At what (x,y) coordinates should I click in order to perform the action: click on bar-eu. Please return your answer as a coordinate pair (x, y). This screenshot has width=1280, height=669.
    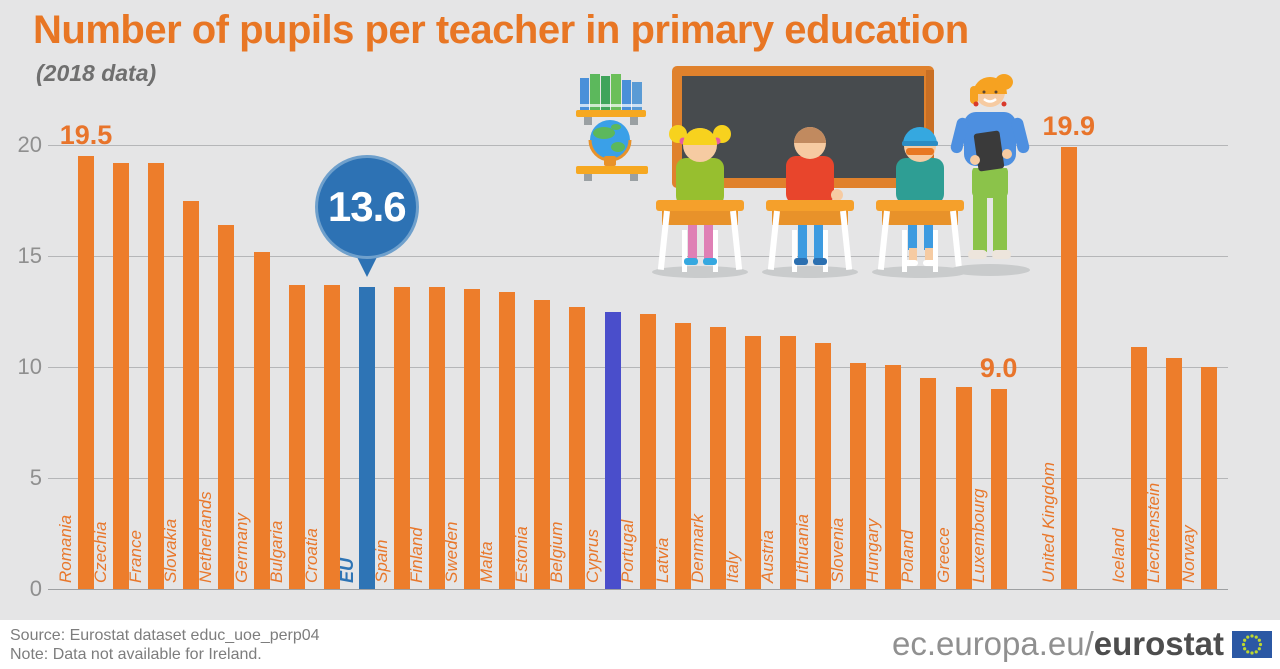
    Looking at the image, I should click on (366, 438).